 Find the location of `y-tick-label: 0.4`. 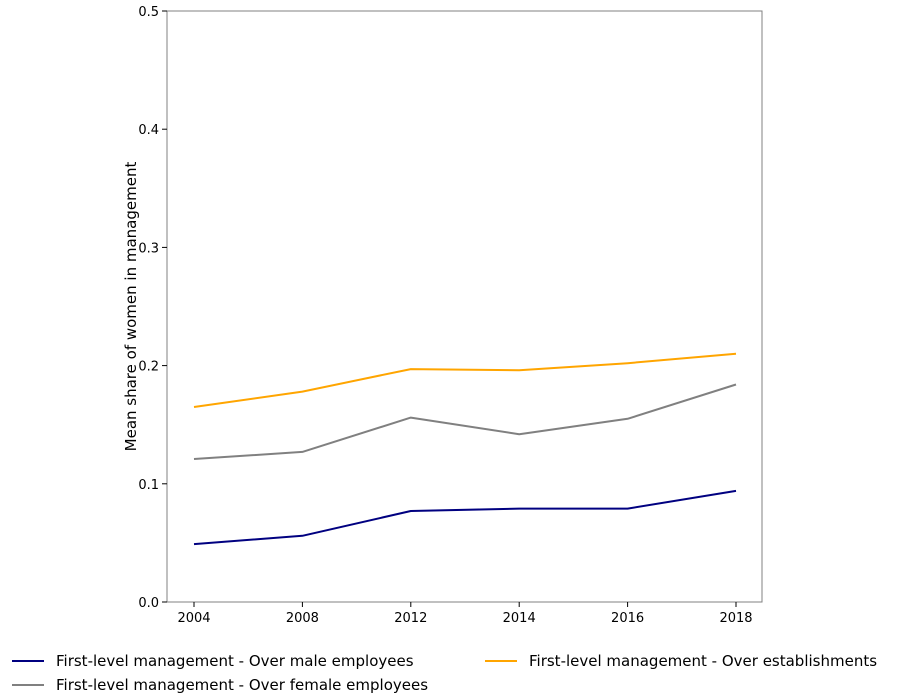

y-tick-label: 0.4 is located at coordinates (148, 130).